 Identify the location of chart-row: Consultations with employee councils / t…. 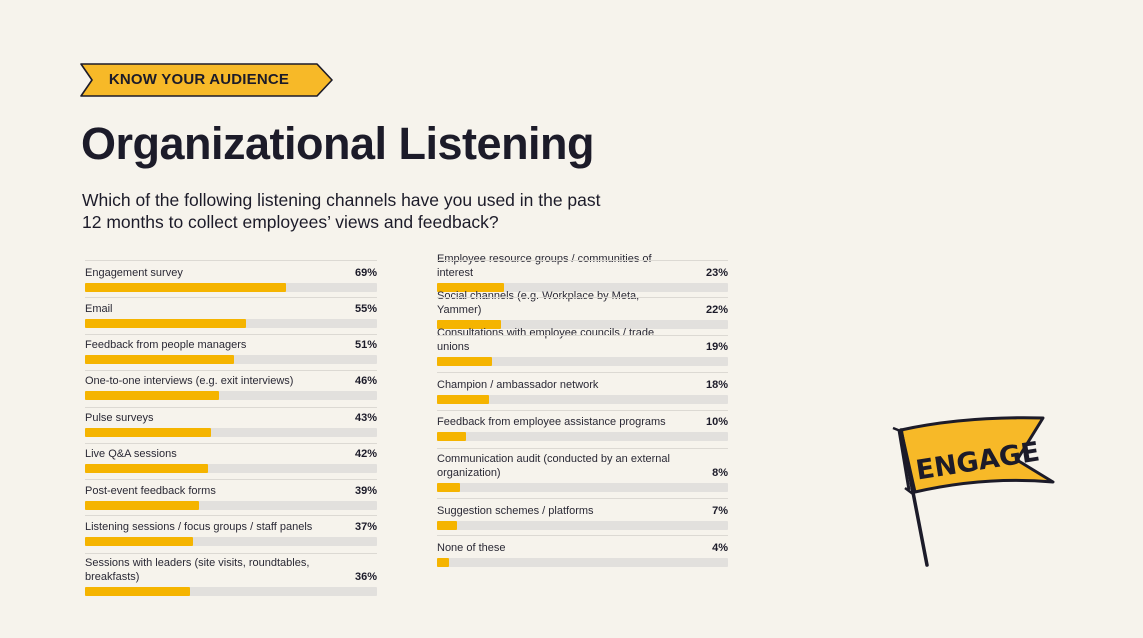
(582, 346).